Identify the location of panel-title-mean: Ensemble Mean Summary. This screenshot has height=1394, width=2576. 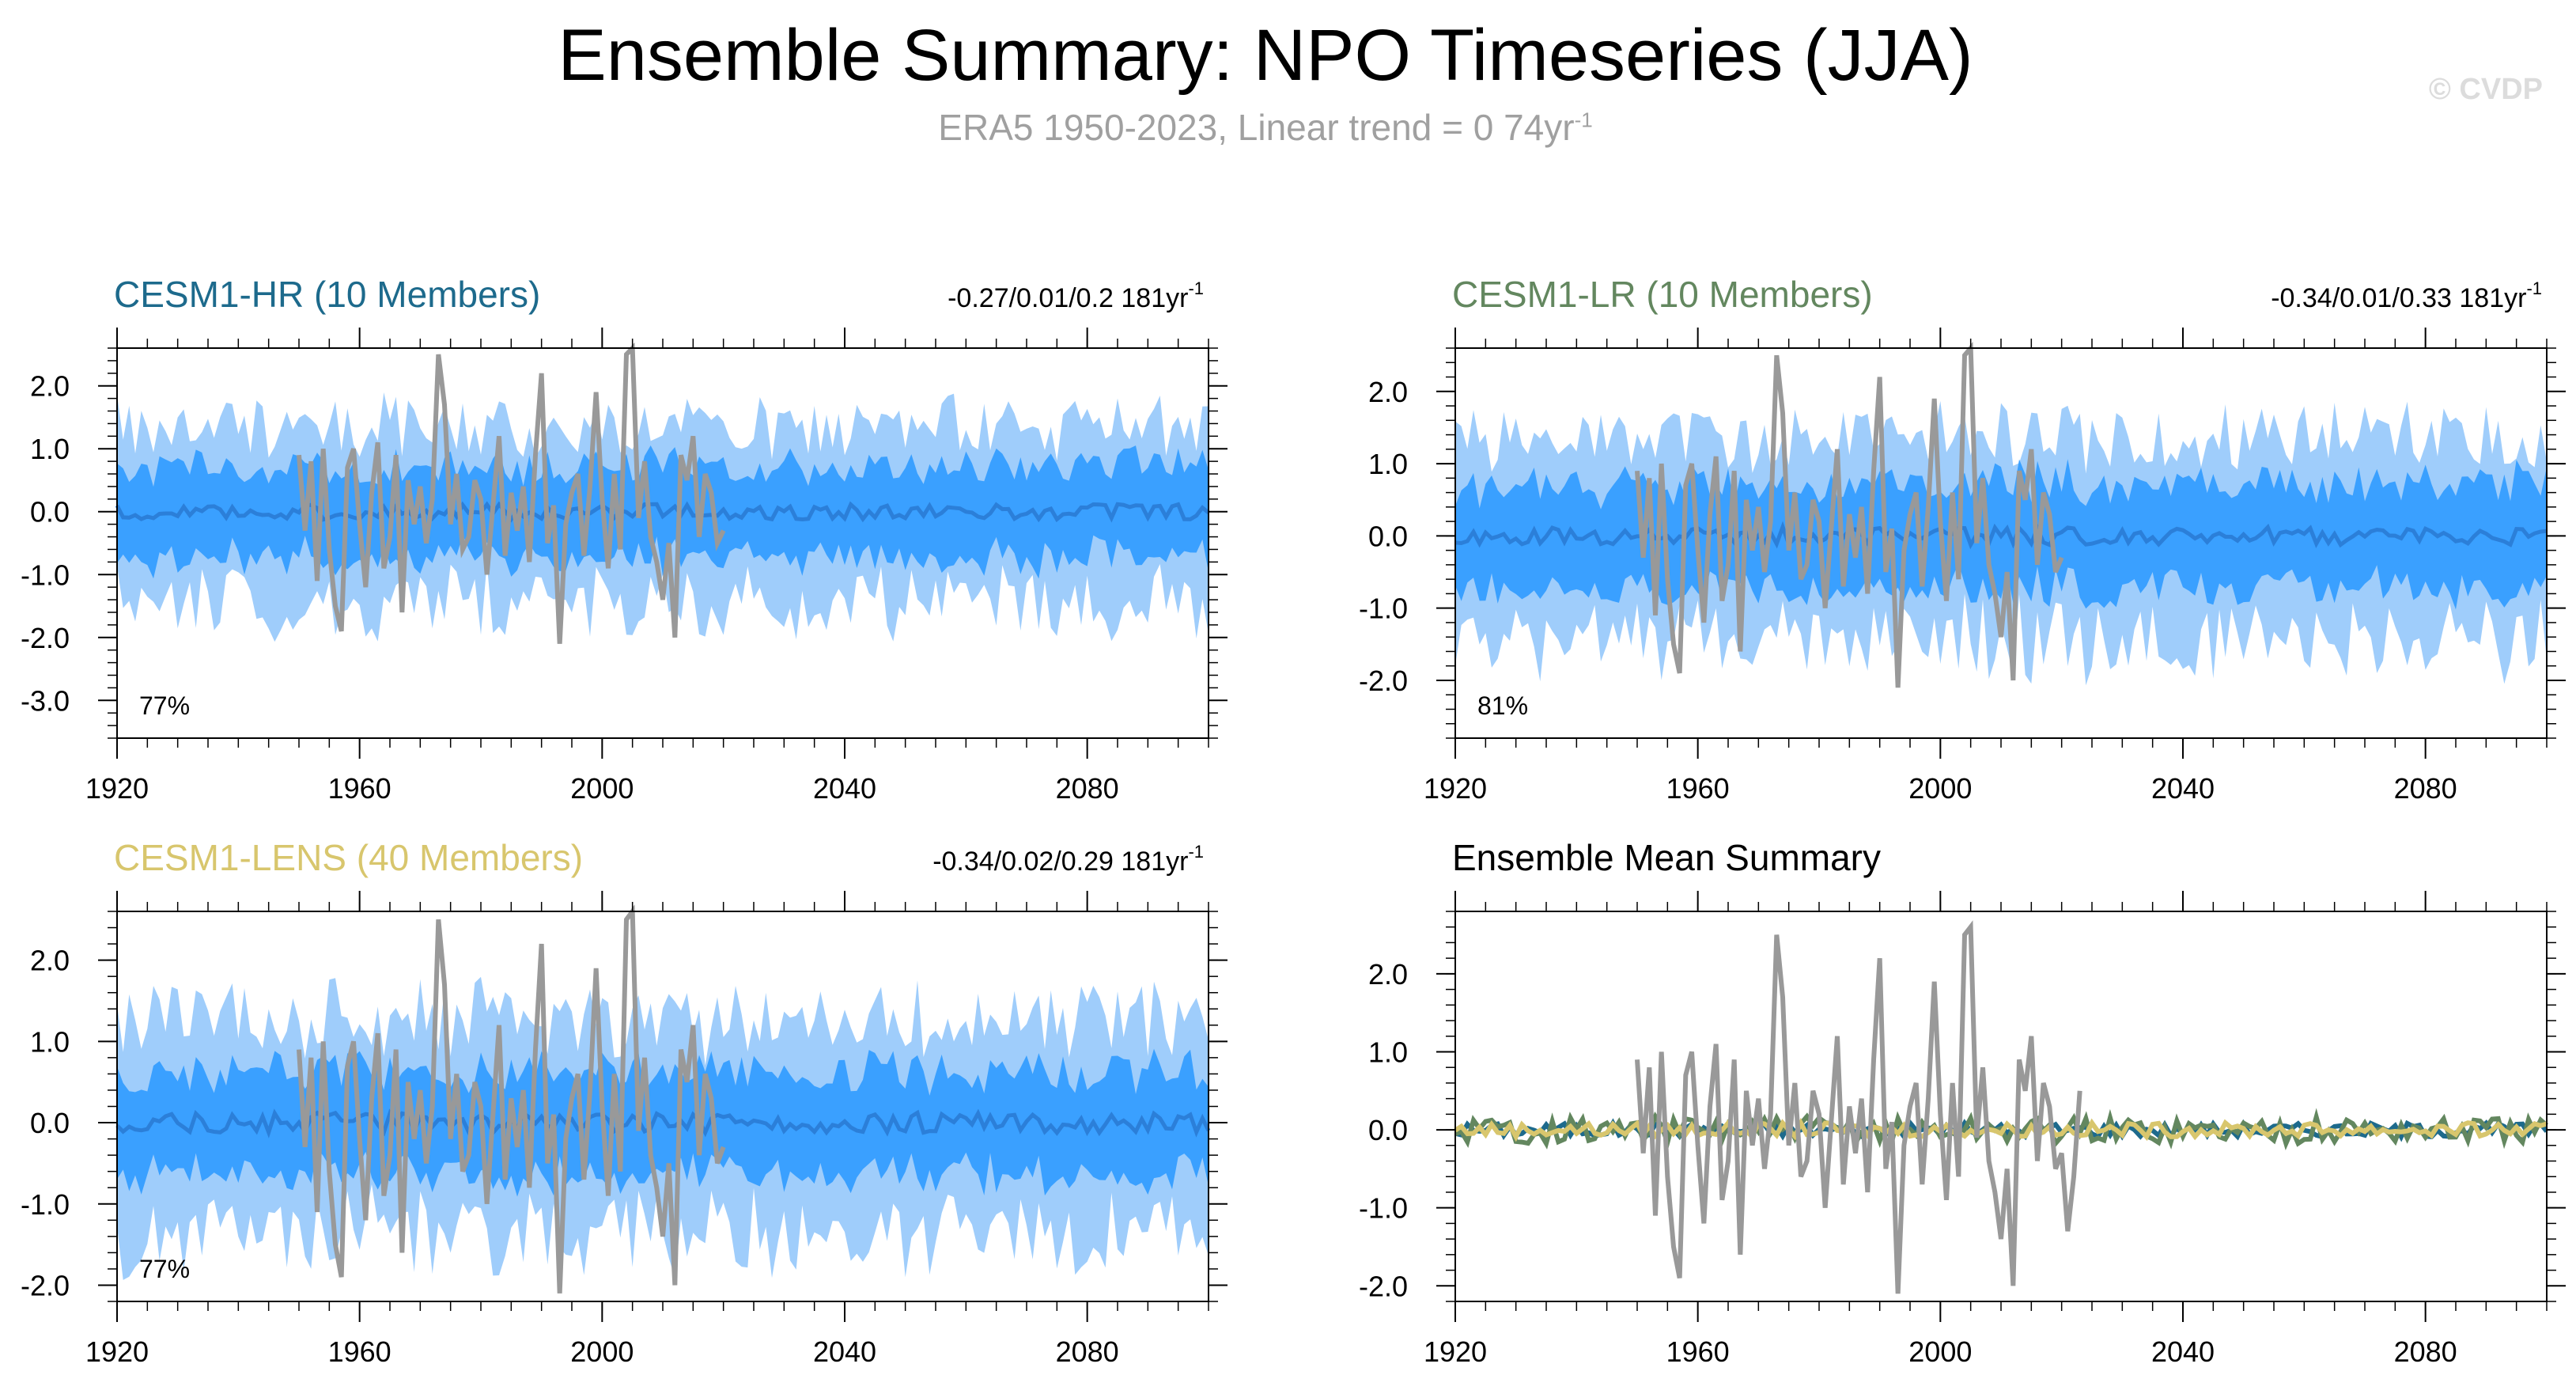
(1666, 857).